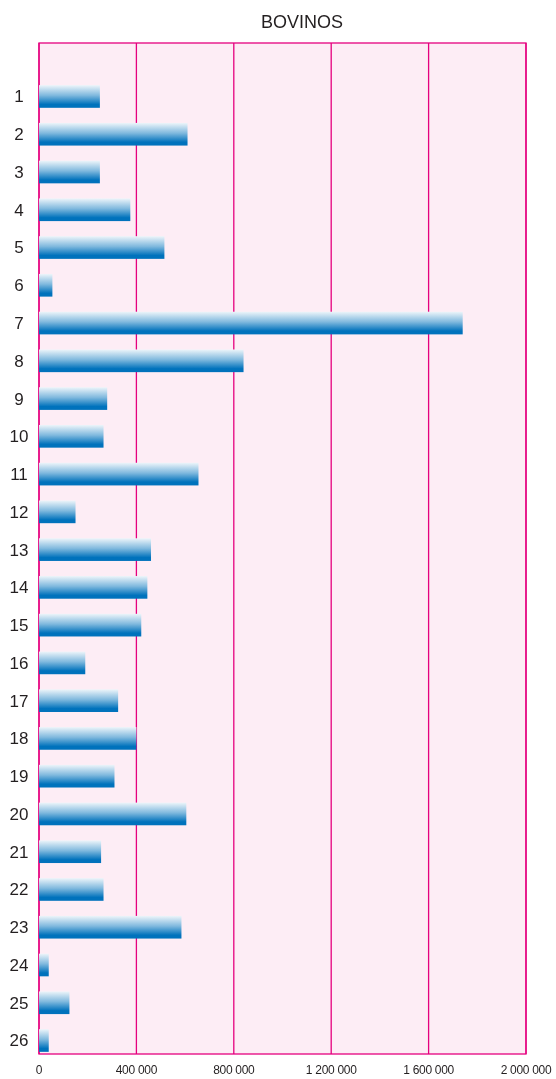  Describe the element at coordinates (19, 323) in the screenshot. I see `y-tick-label: 7` at that location.